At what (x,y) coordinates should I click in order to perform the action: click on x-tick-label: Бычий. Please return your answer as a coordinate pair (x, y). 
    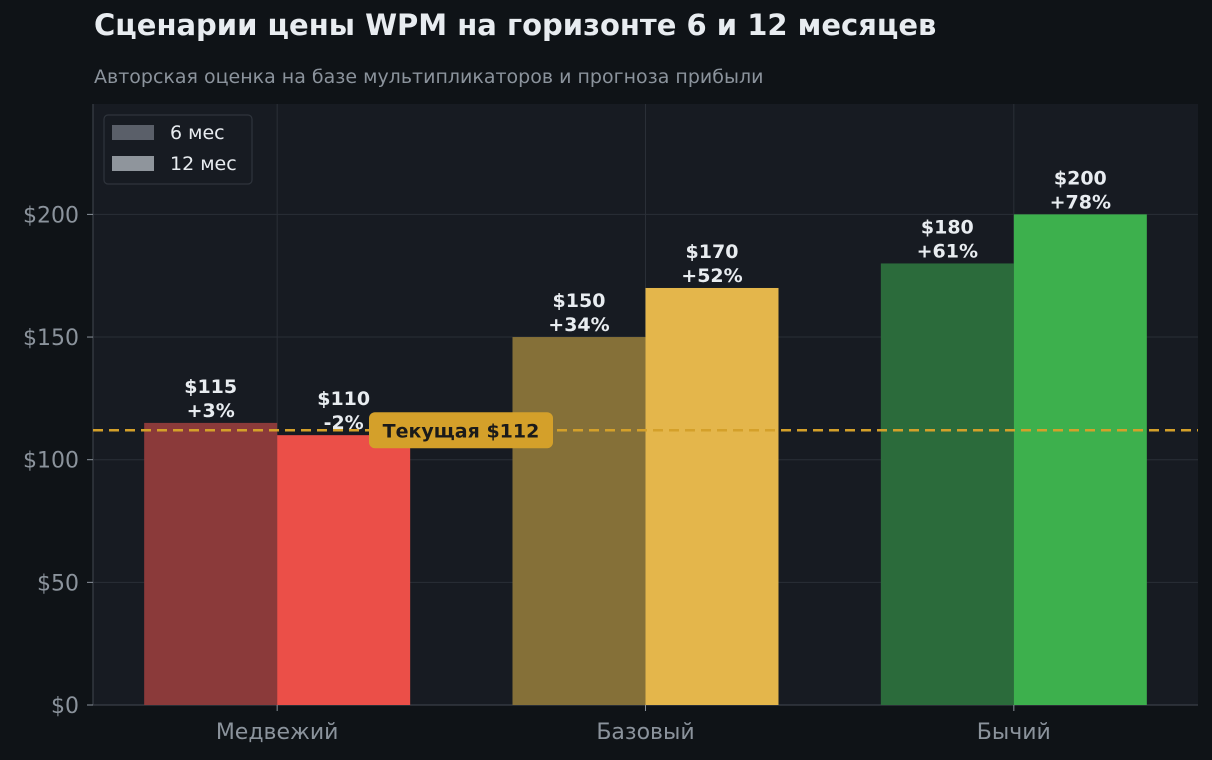
    Looking at the image, I should click on (1014, 732).